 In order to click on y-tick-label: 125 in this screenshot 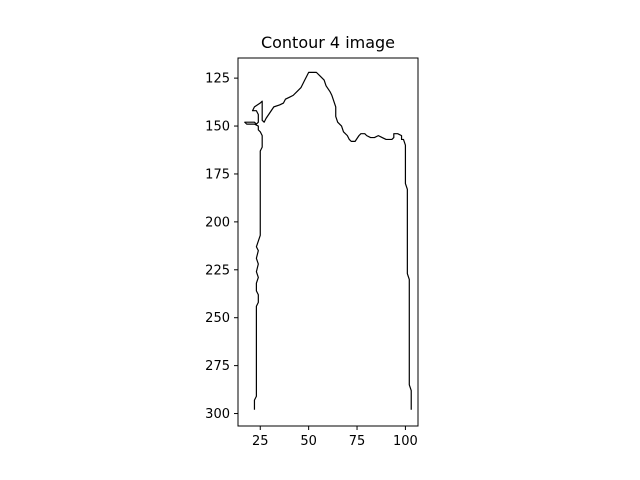, I will do `click(217, 79)`.